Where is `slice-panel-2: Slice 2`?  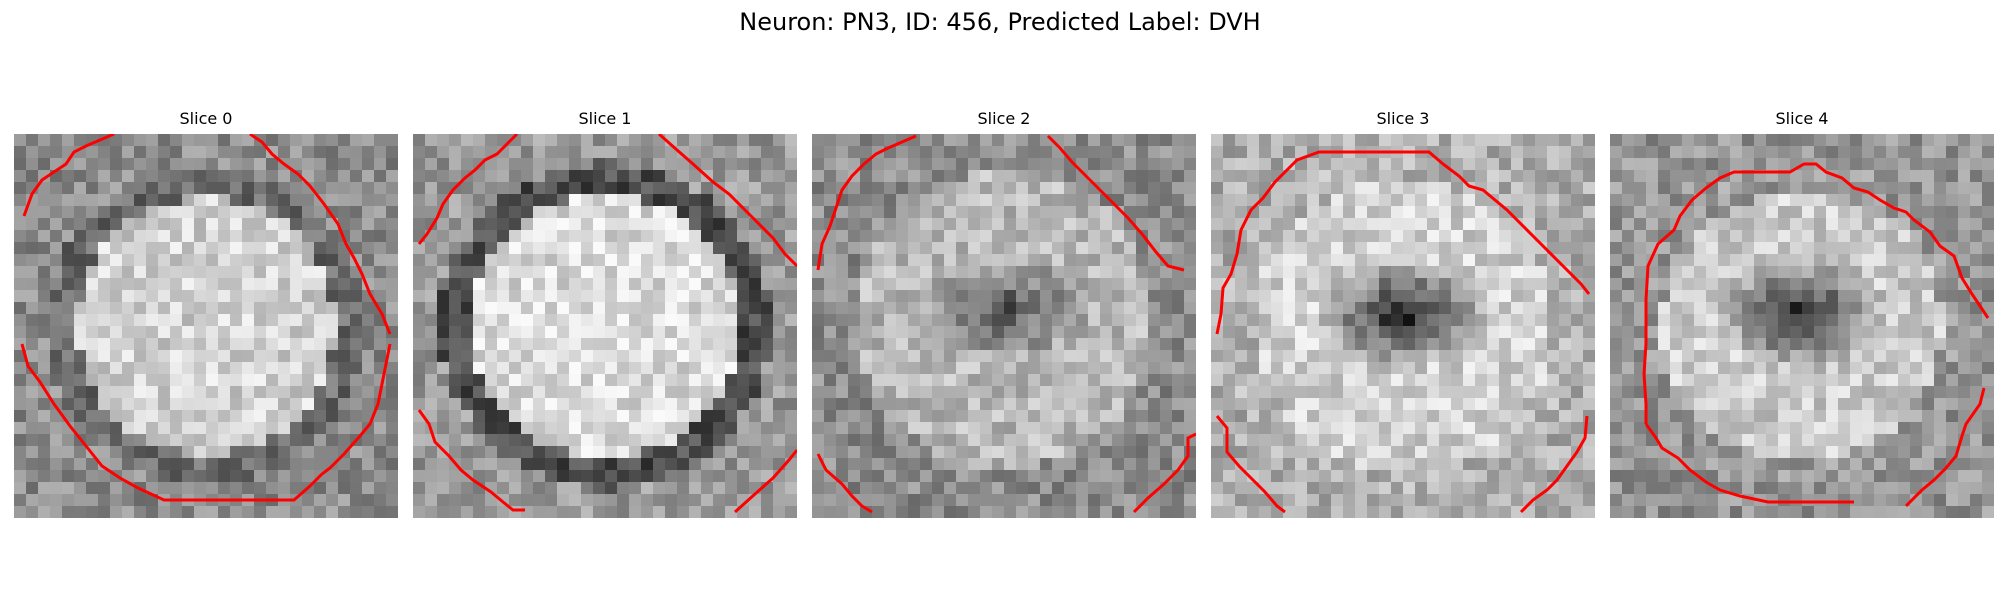 slice-panel-2: Slice 2 is located at coordinates (1004, 313).